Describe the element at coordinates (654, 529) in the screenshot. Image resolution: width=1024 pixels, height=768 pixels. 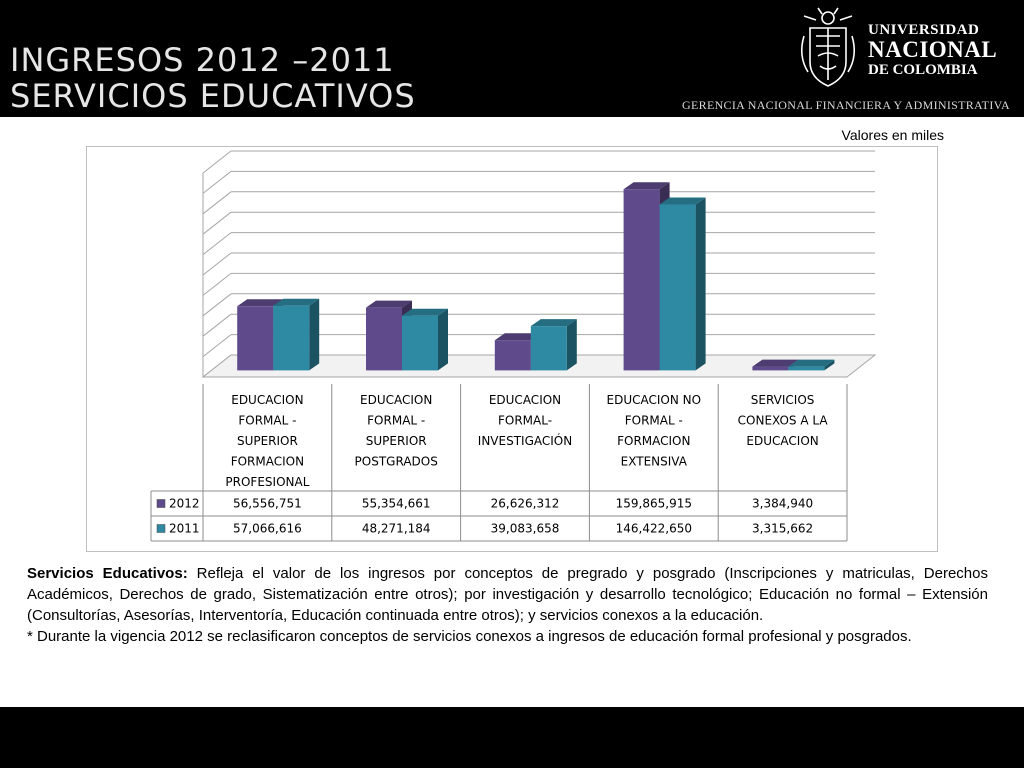
I see `data-label-2011-4: 146,422,650` at that location.